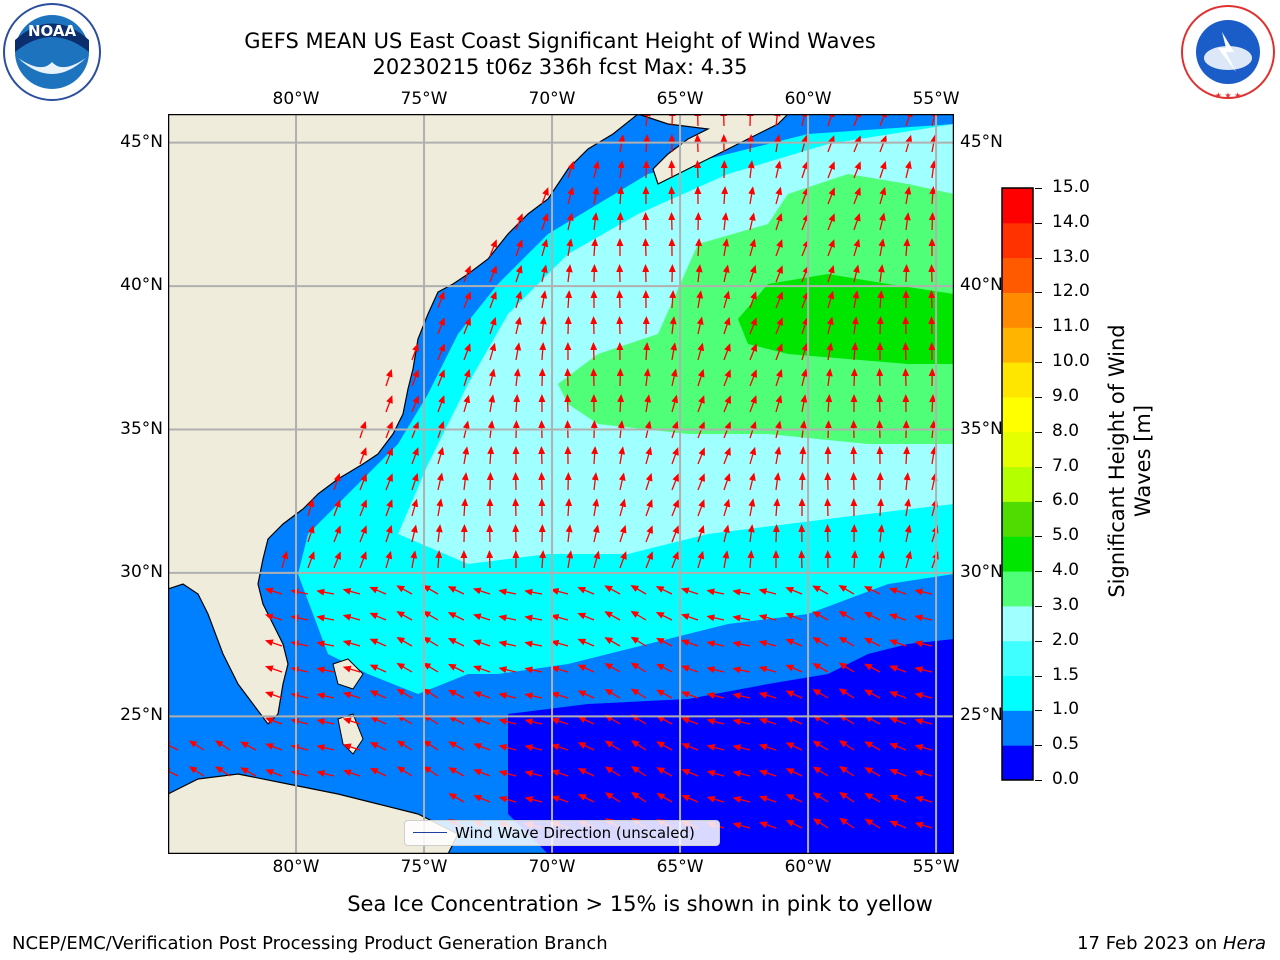 The height and width of the screenshot is (960, 1280). Describe the element at coordinates (936, 99) in the screenshot. I see `lon-label-top: 55°W` at that location.